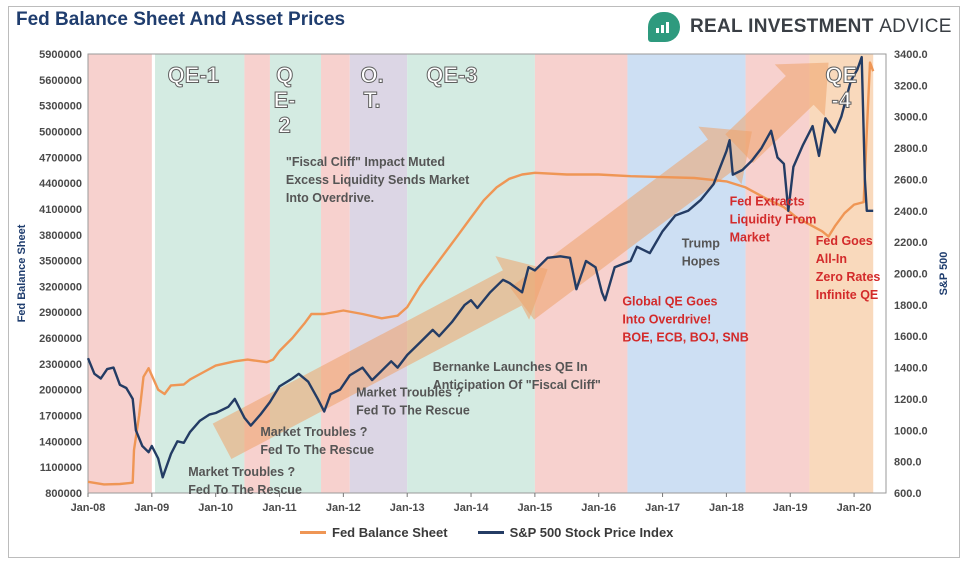 This screenshot has width=967, height=564. Describe the element at coordinates (313, 432) in the screenshot. I see `annotation-3-line-0: Market Troubles ?` at that location.